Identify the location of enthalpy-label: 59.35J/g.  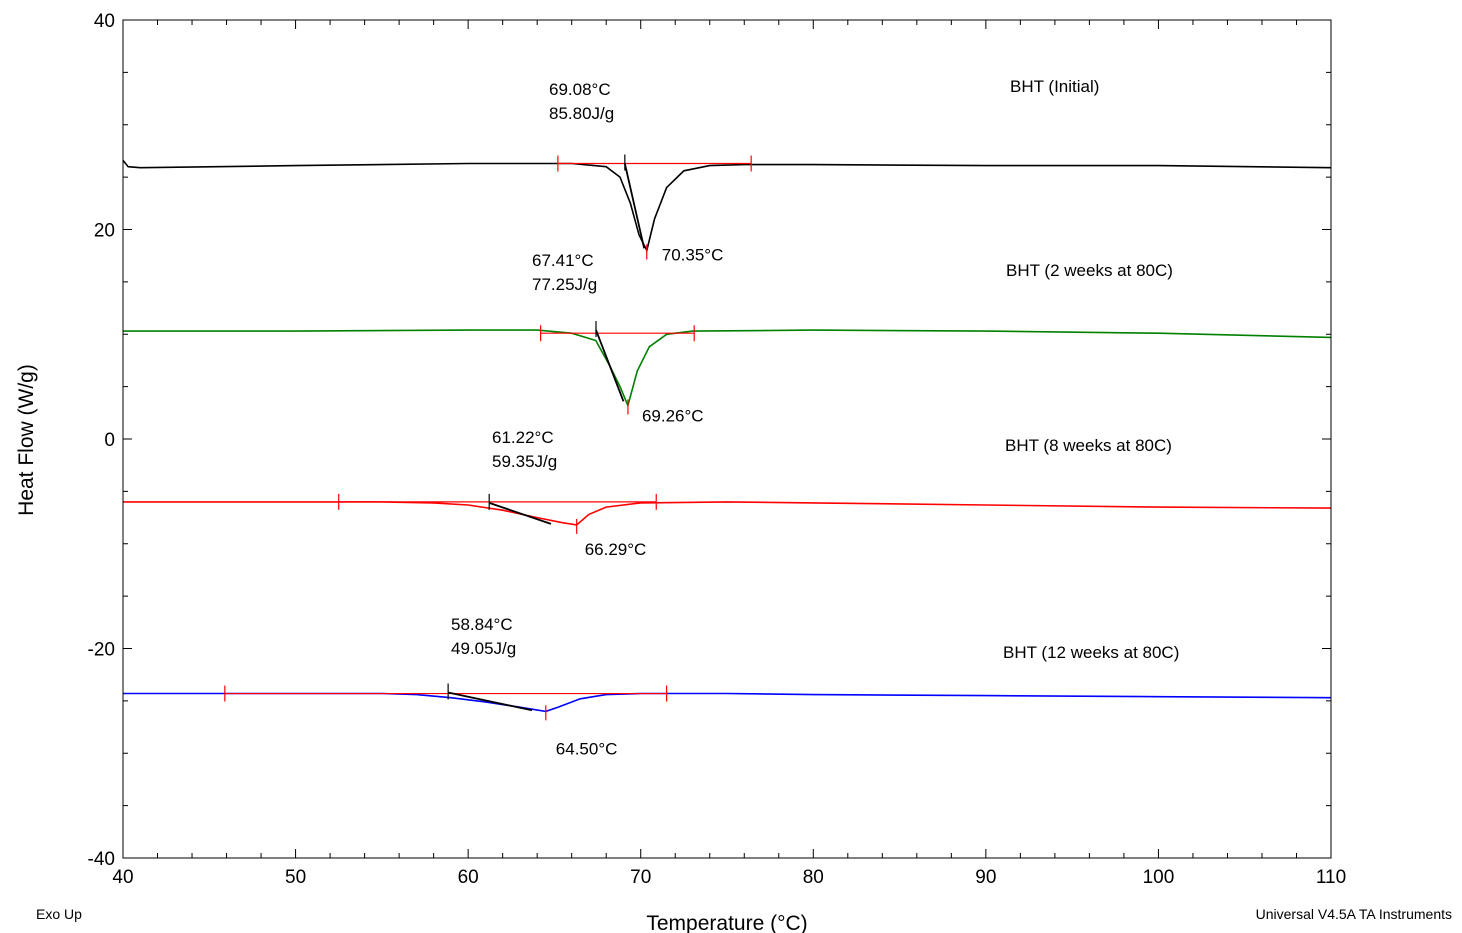
(524, 461).